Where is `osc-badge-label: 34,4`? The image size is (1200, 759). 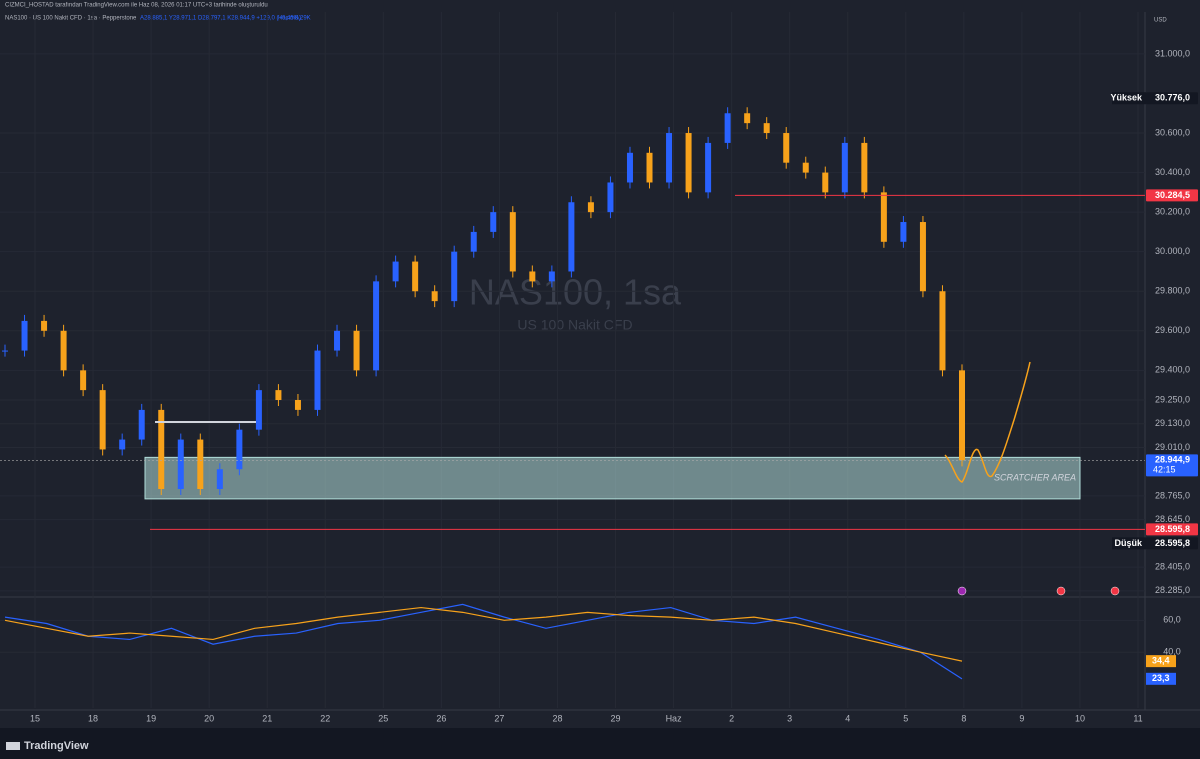
osc-badge-label: 34,4 is located at coordinates (1161, 661).